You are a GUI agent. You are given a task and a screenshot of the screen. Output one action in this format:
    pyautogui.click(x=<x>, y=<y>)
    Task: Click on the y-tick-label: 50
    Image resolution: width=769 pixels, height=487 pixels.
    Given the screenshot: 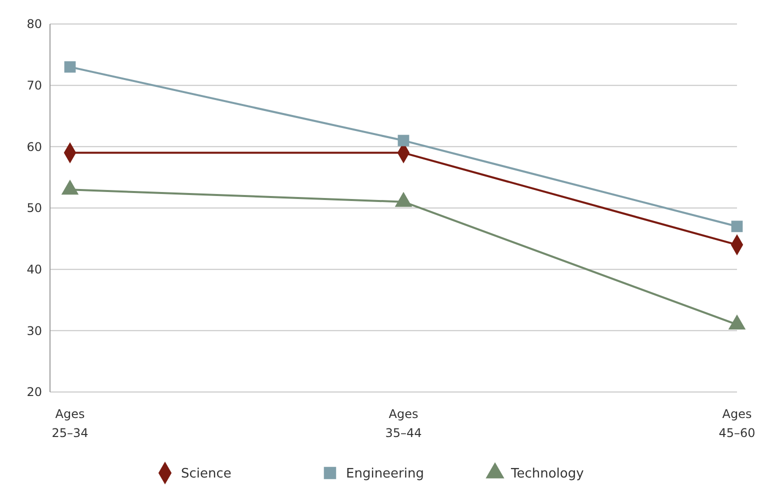 What is the action you would take?
    pyautogui.click(x=34, y=208)
    